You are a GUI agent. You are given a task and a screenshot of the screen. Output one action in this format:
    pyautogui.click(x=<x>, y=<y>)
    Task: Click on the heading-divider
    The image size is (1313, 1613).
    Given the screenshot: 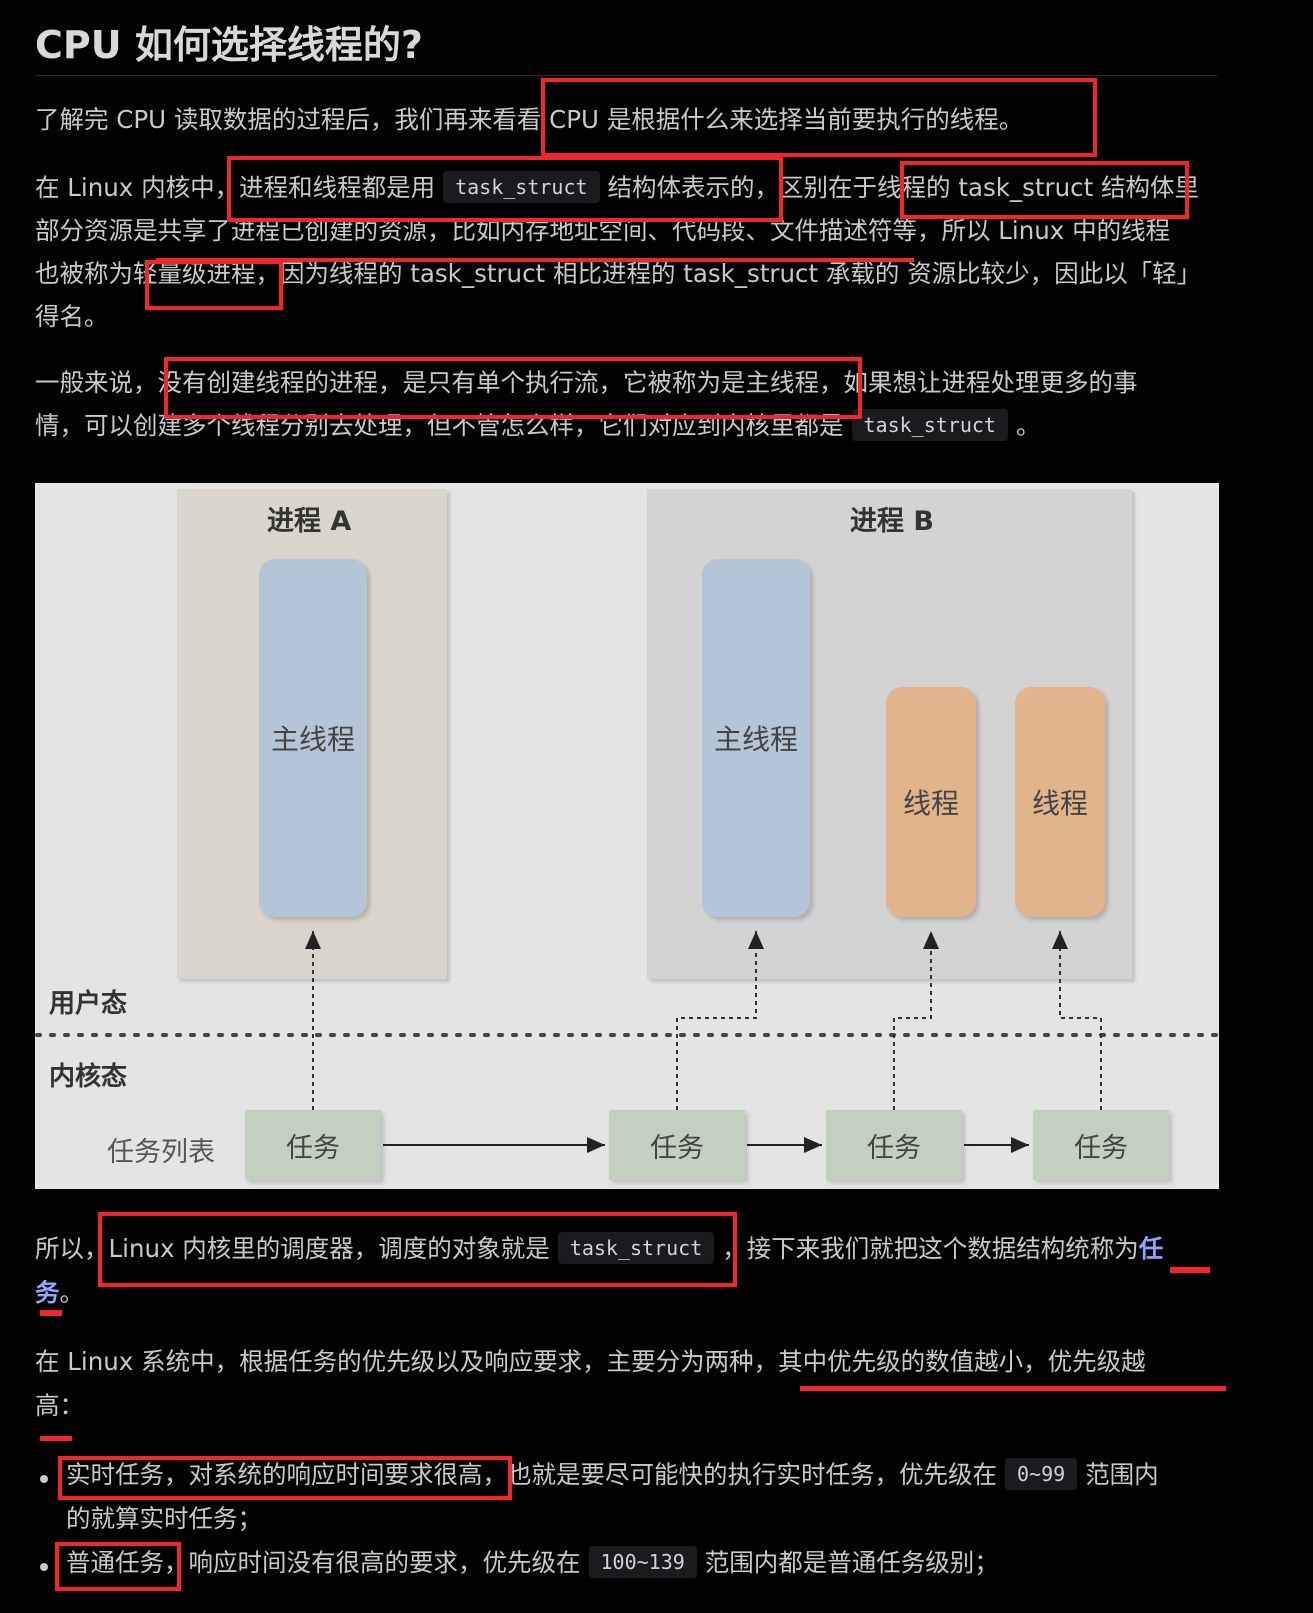 What is the action you would take?
    pyautogui.click(x=626, y=75)
    